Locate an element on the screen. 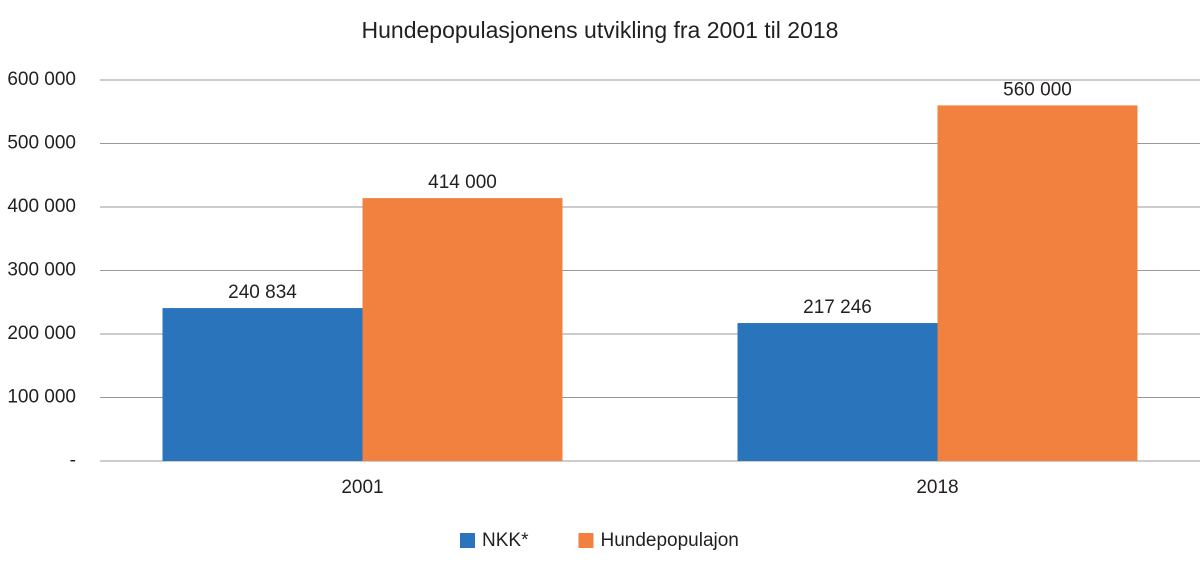 The width and height of the screenshot is (1200, 570). value-label: 560 000 is located at coordinates (1037, 89).